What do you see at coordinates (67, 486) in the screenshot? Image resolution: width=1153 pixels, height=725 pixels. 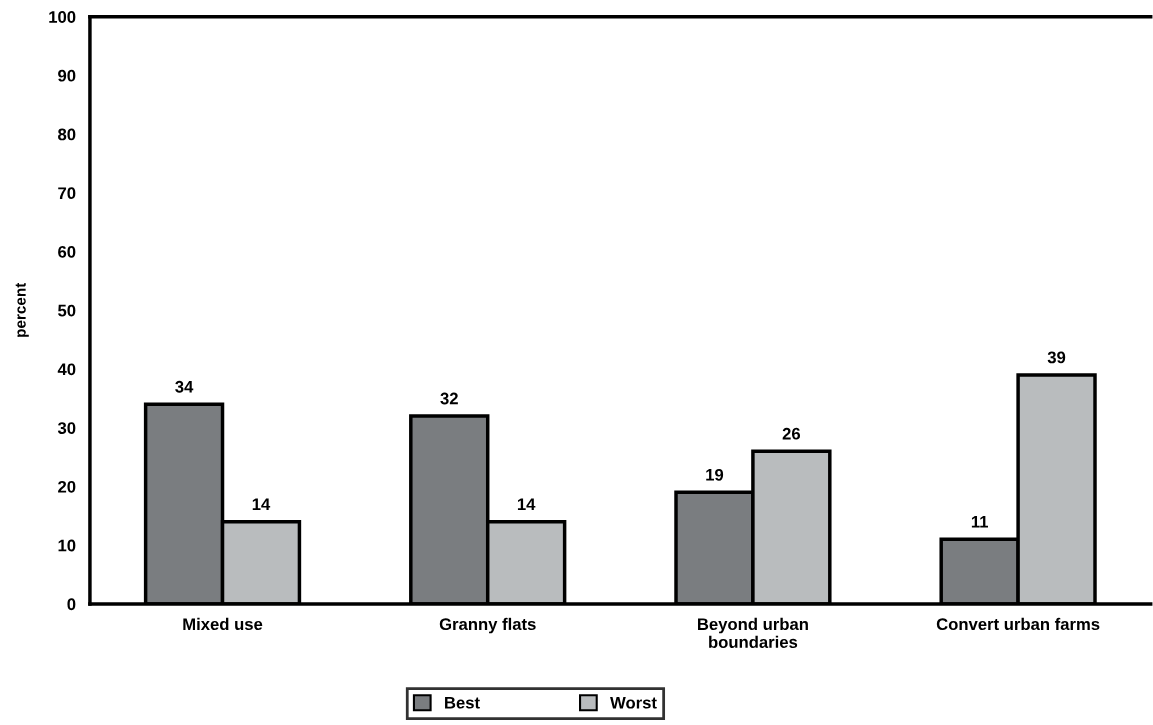 I see `y-tick-label: 20` at bounding box center [67, 486].